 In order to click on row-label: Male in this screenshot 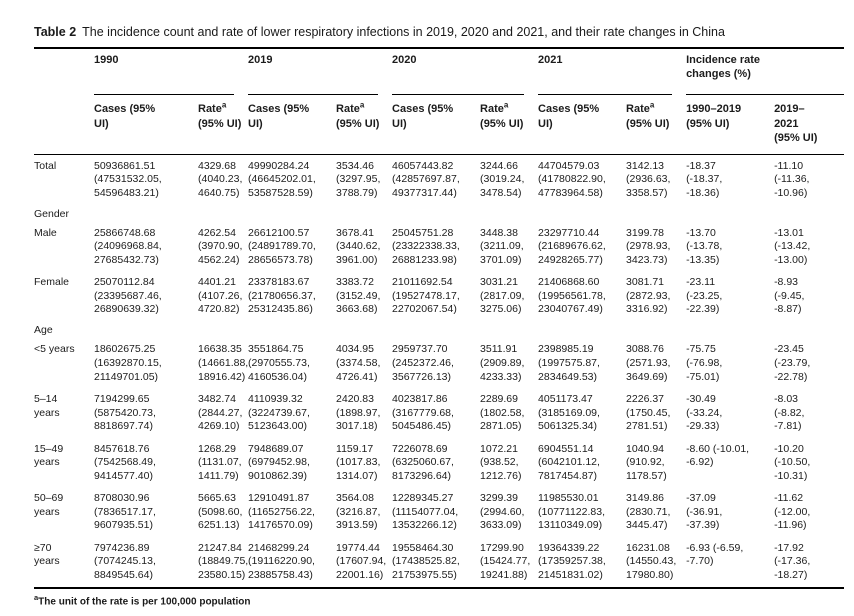, I will do `click(45, 232)`.